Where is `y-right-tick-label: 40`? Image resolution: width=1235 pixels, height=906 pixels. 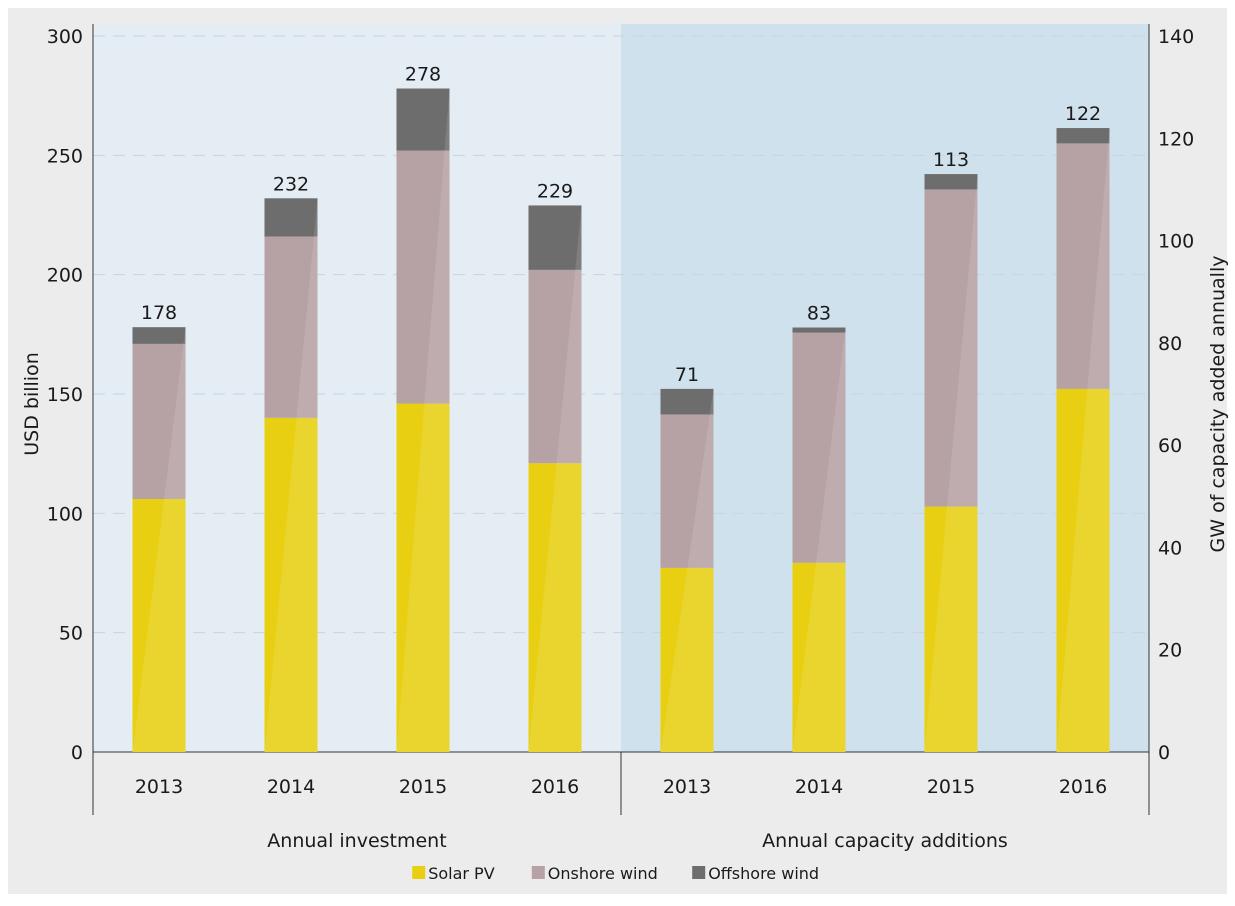 y-right-tick-label: 40 is located at coordinates (1170, 548).